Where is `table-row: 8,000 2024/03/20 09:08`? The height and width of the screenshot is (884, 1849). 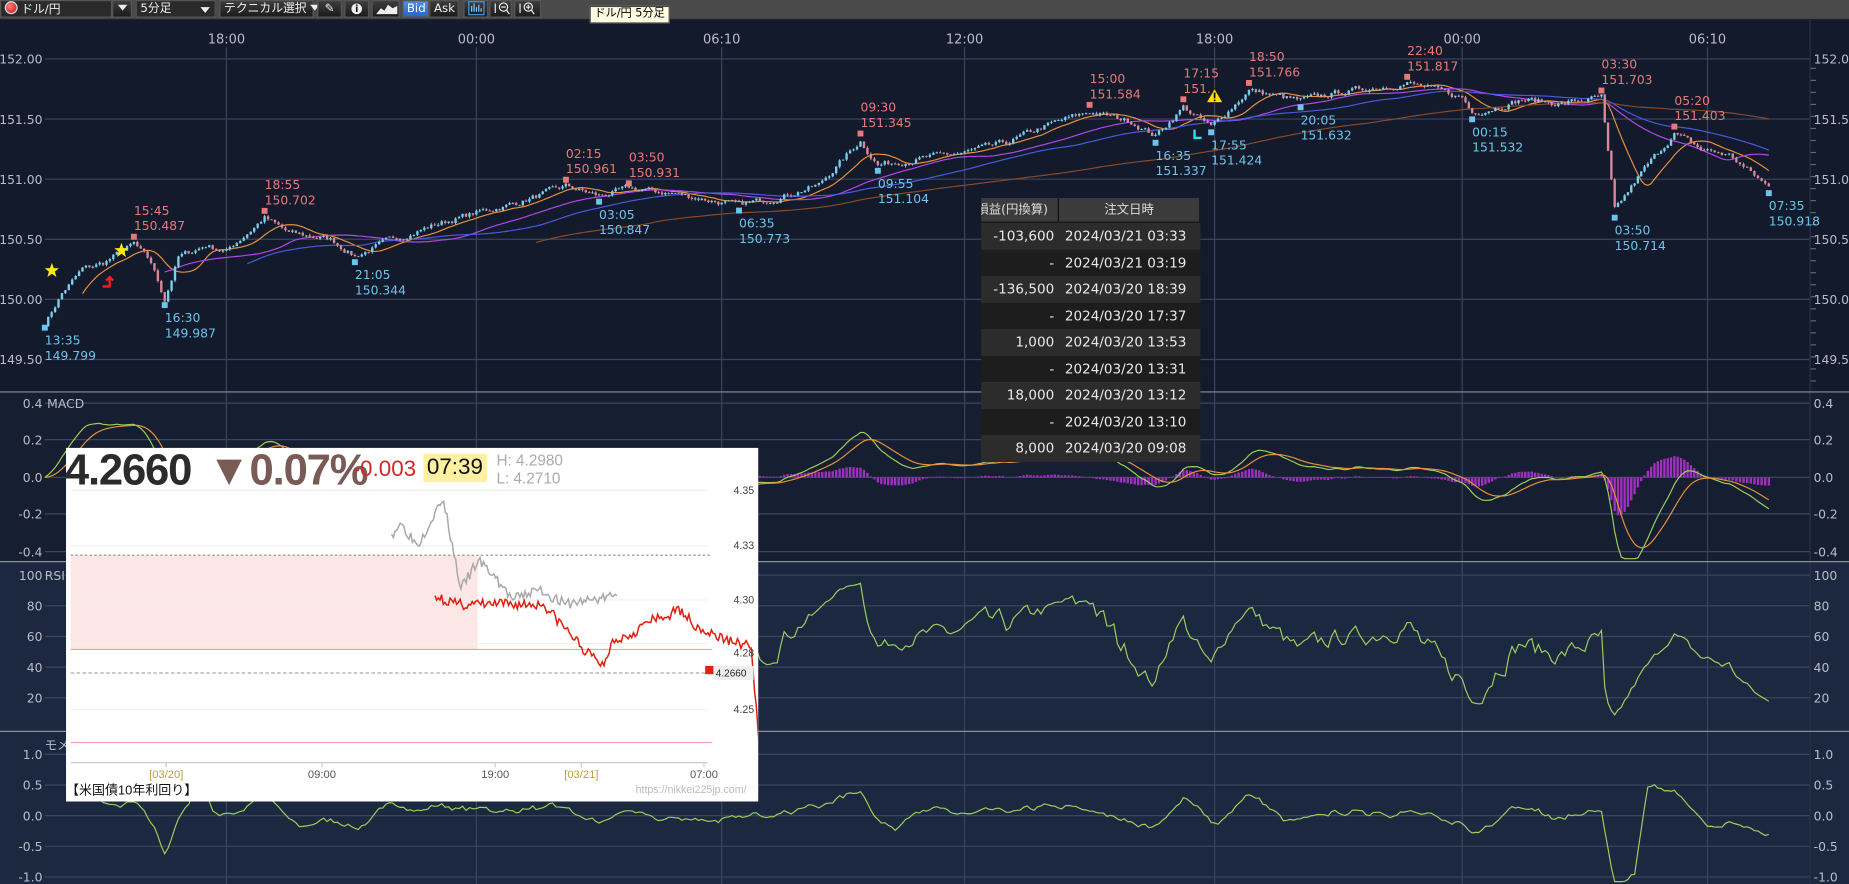 table-row: 8,000 2024/03/20 09:08 is located at coordinates (1091, 448).